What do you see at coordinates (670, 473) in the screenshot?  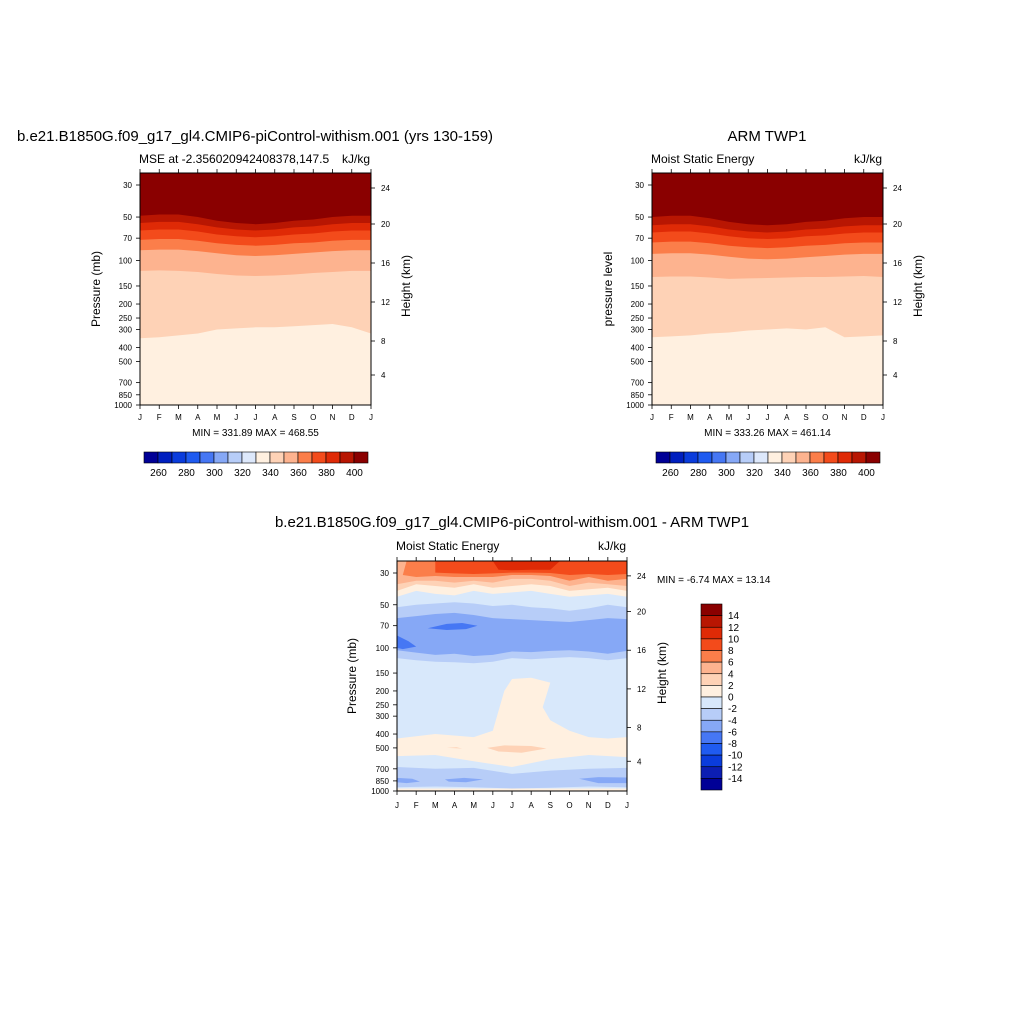 I see `colorbar-label: 260` at bounding box center [670, 473].